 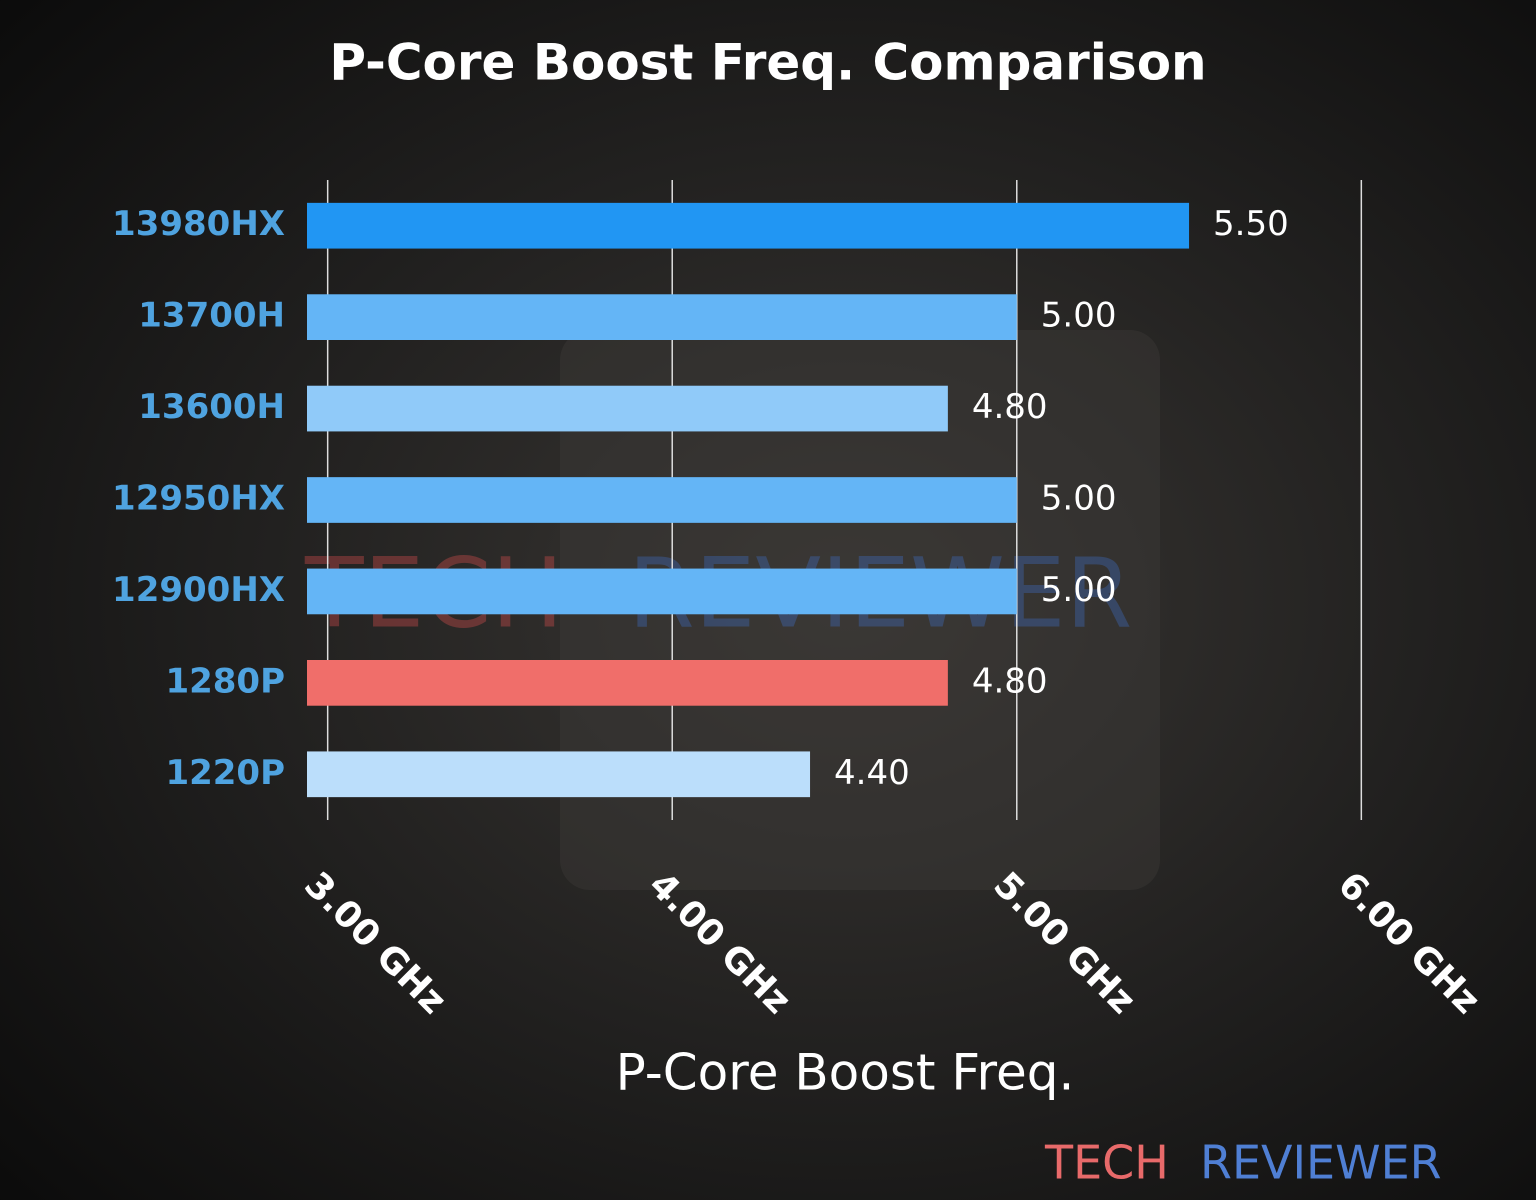 I want to click on chart-title: P-Core Boost Freq. Comparison, so click(x=767, y=63).